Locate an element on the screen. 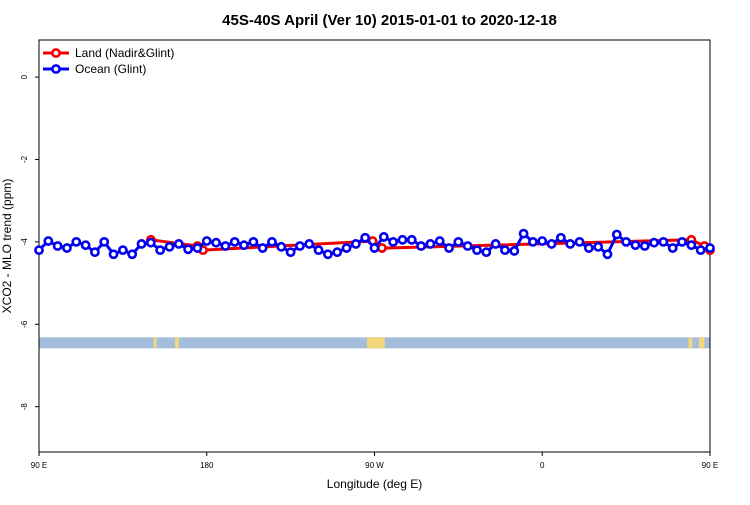  x-axis-label: Longitude (deg E) is located at coordinates (374, 484).